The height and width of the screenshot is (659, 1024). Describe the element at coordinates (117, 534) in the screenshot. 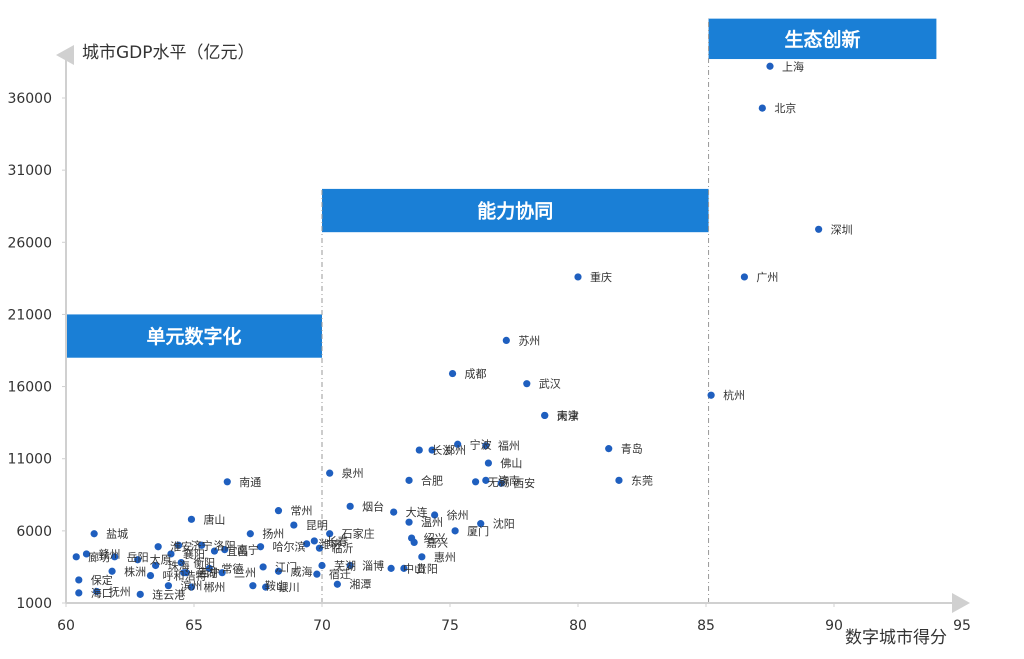

I see `data-point-label: 盐城` at that location.